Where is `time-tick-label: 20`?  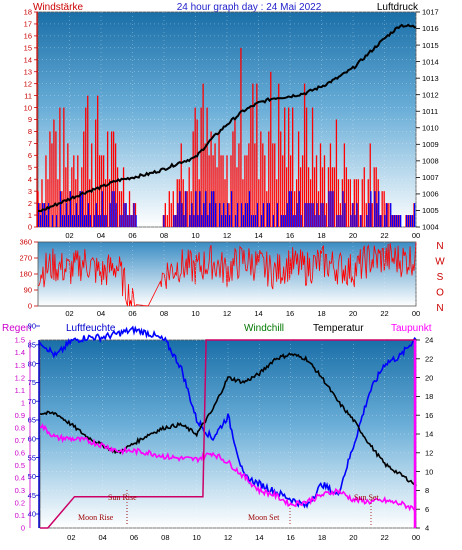 time-tick-label: 20 is located at coordinates (353, 235).